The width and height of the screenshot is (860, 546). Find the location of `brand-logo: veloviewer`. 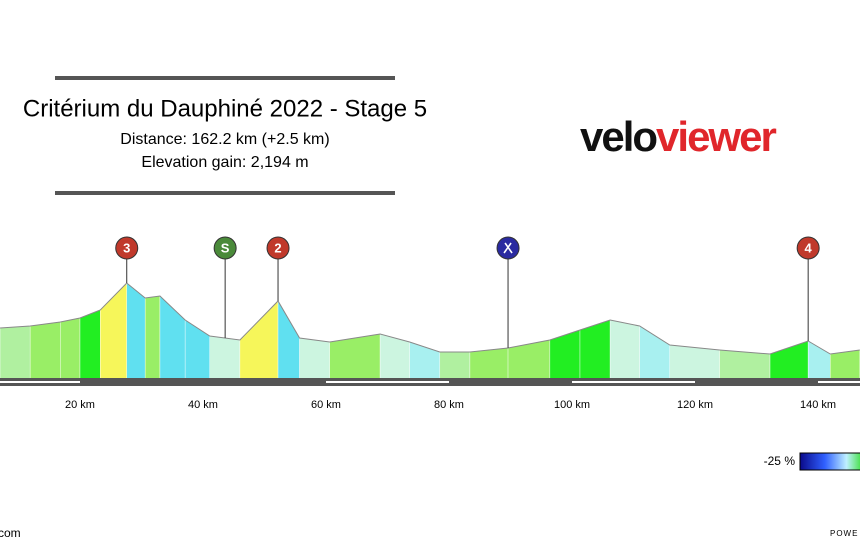

brand-logo: veloviewer is located at coordinates (678, 136).